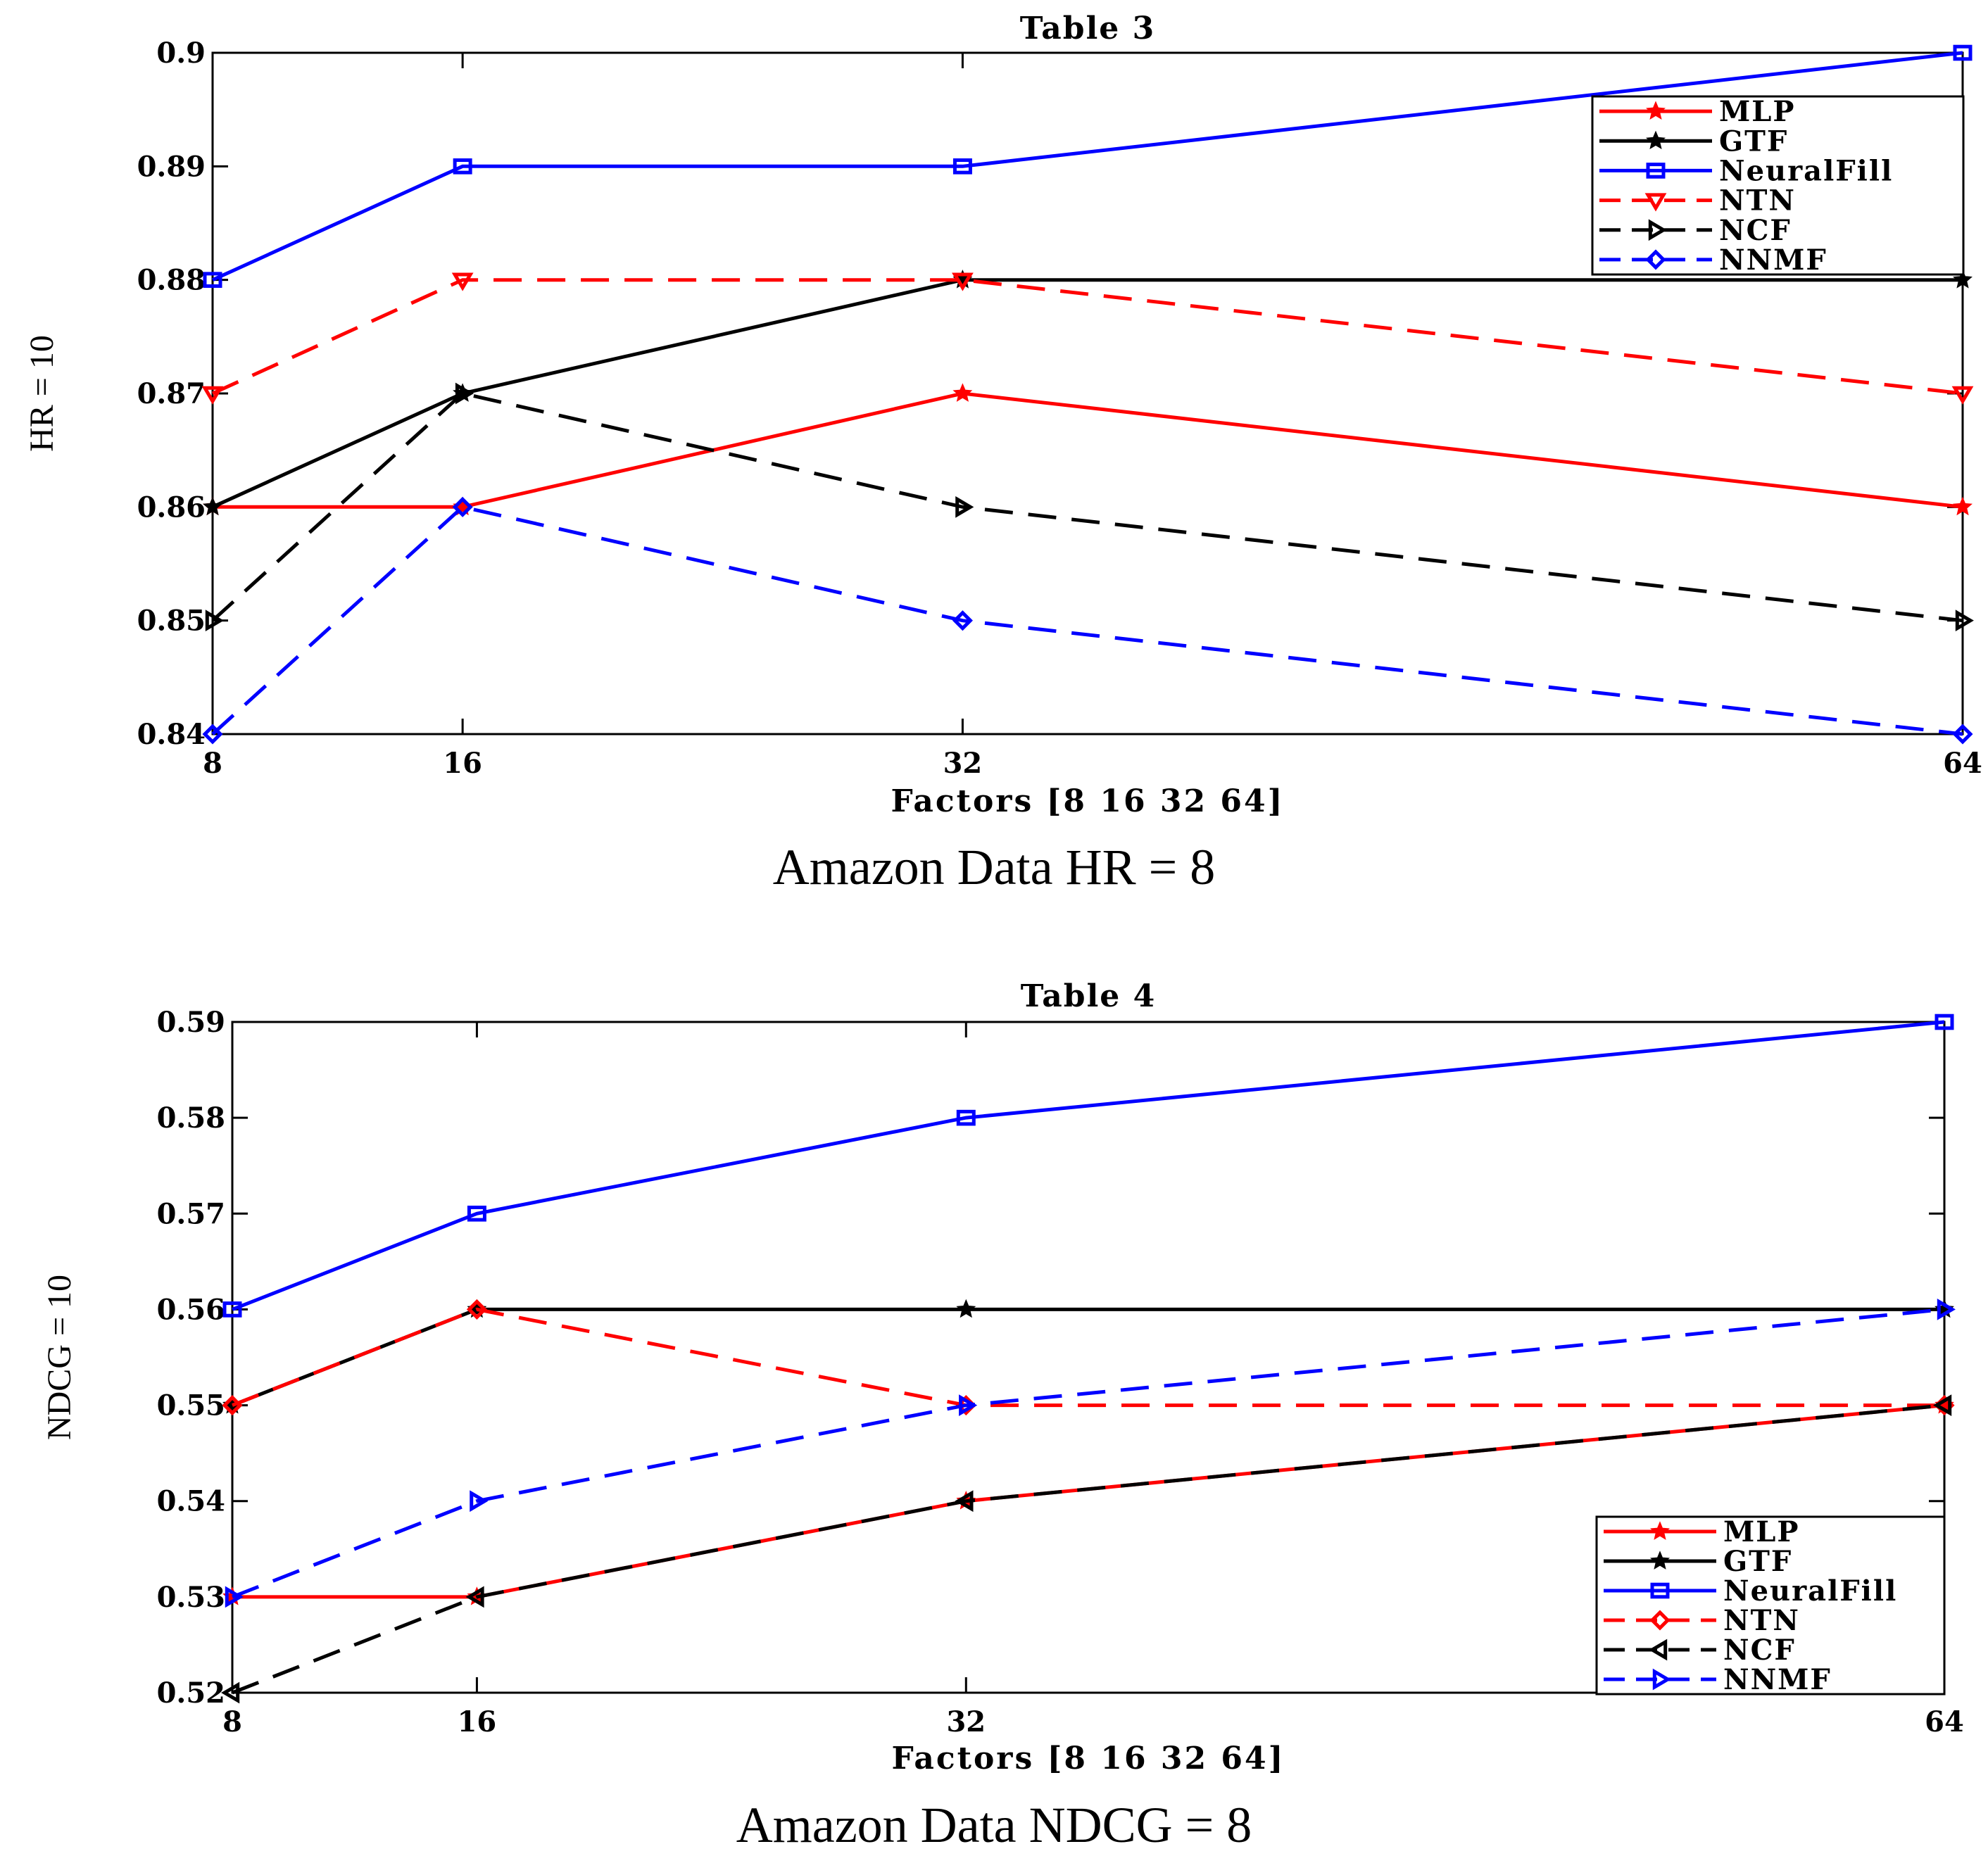 The width and height of the screenshot is (1988, 1856). Describe the element at coordinates (994, 867) in the screenshot. I see `chart-caption: Amazon Data HR = 8` at that location.